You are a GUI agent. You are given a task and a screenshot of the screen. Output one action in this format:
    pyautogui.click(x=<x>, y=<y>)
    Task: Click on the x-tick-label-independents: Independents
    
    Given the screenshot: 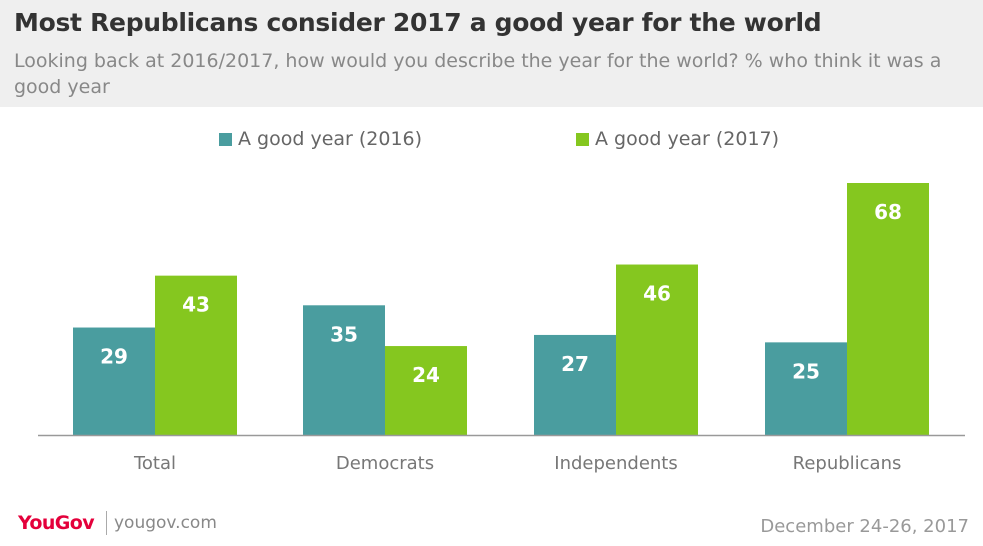 What is the action you would take?
    pyautogui.click(x=615, y=463)
    